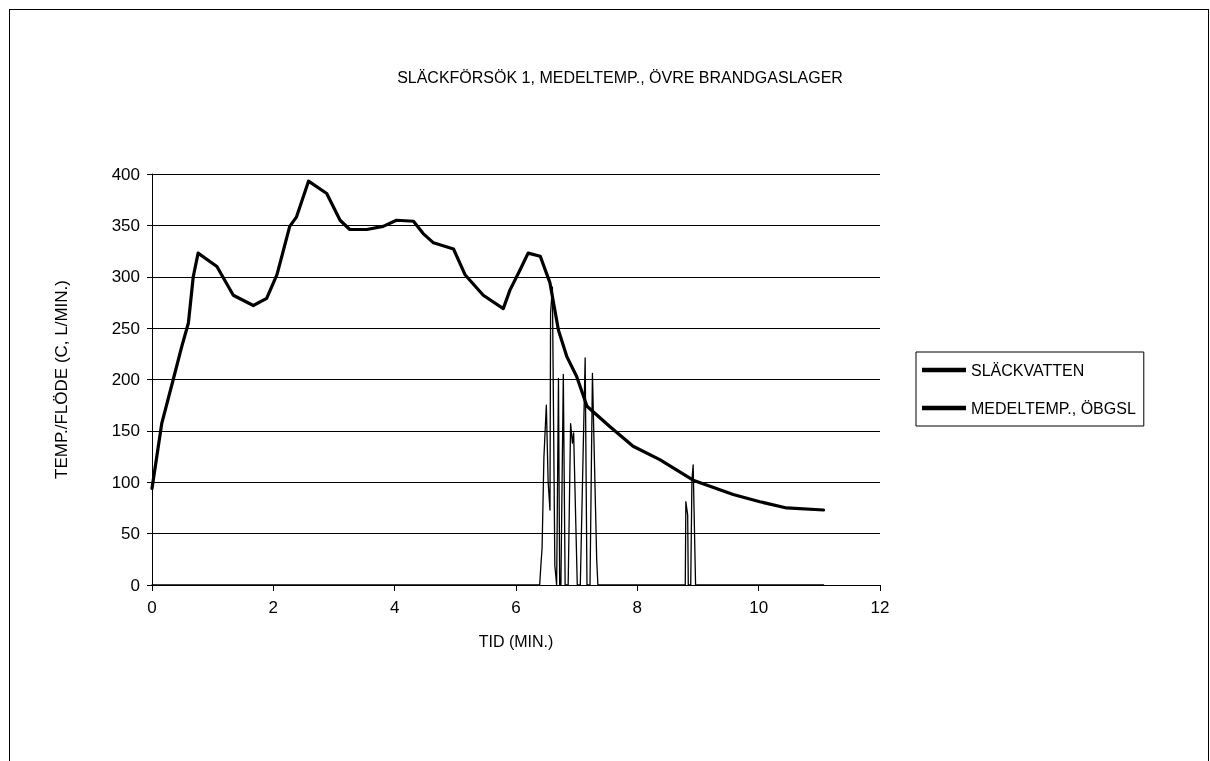  I want to click on y-tick-label: 200, so click(125, 379).